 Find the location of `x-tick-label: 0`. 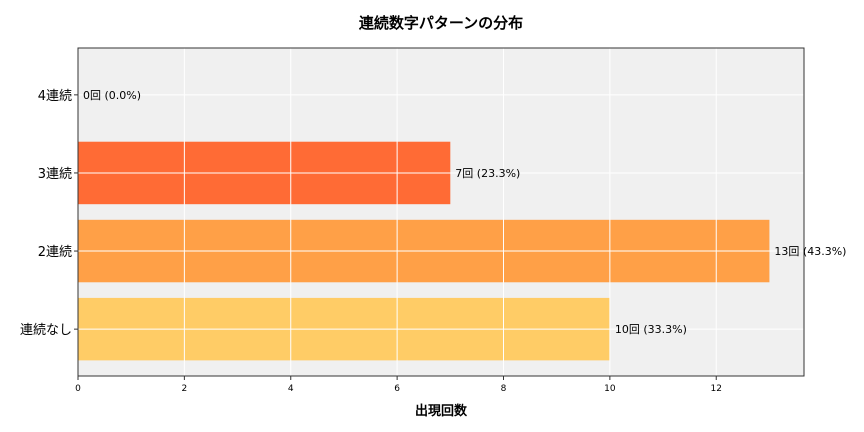

x-tick-label: 0 is located at coordinates (78, 389).